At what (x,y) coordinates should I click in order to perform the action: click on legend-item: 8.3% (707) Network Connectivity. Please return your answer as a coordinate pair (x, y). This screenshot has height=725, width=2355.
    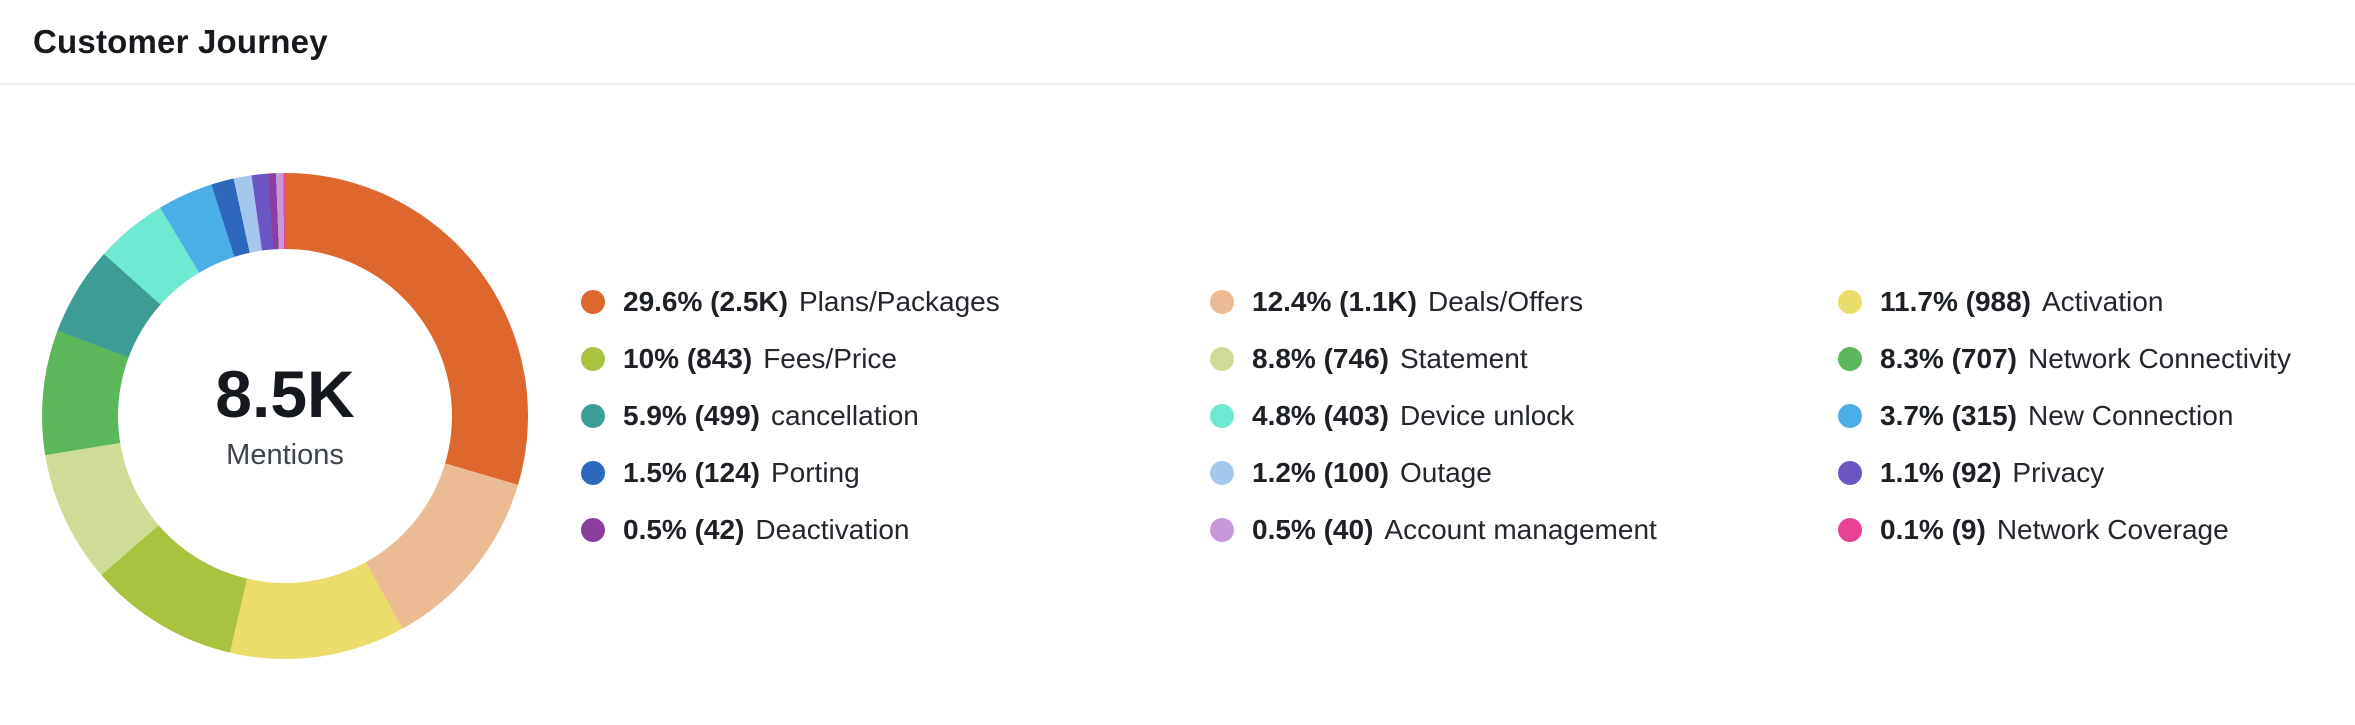
    Looking at the image, I should click on (2096, 358).